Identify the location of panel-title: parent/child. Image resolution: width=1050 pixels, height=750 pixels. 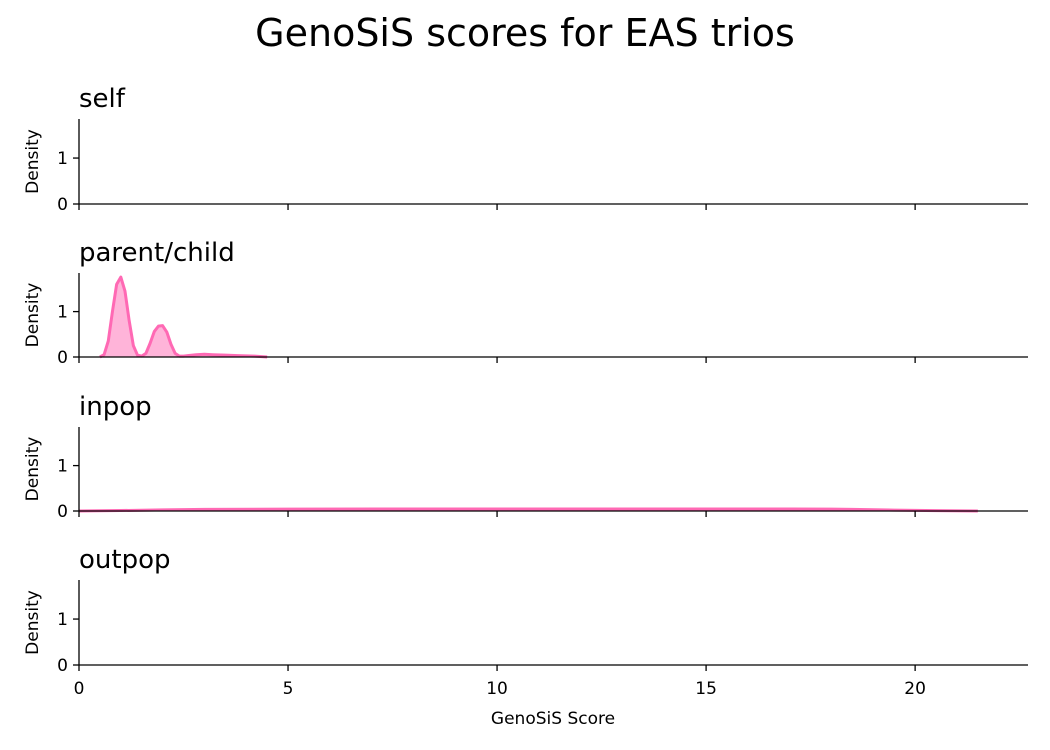
(157, 253).